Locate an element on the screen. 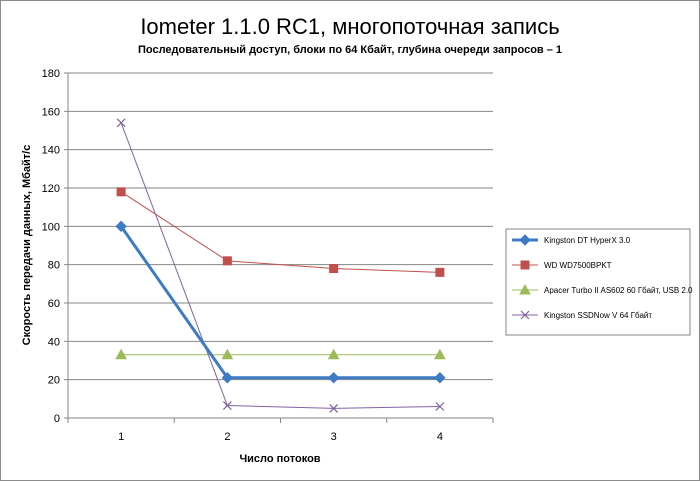 This screenshot has height=481, width=700. x-tick-label: 3 is located at coordinates (334, 437).